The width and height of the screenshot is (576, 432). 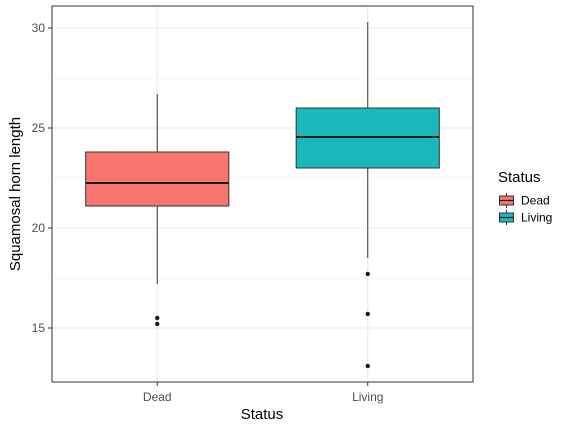 I want to click on x-tick-label: Dead, so click(x=157, y=397).